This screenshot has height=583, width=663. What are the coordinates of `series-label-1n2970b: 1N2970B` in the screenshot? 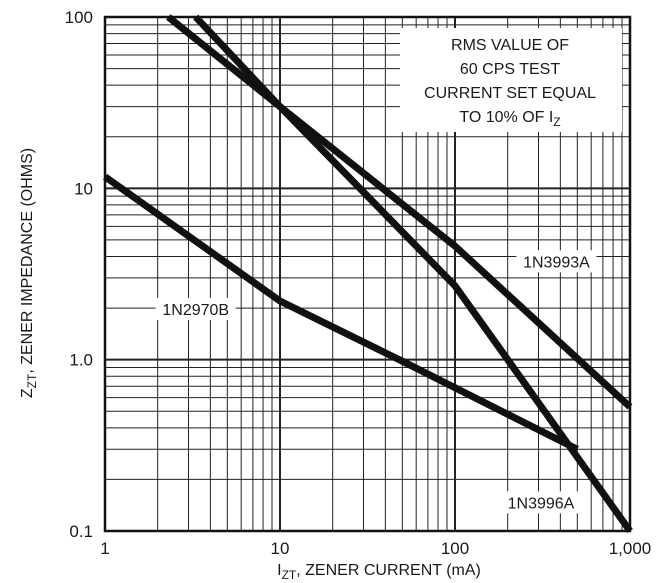 It's located at (195, 310).